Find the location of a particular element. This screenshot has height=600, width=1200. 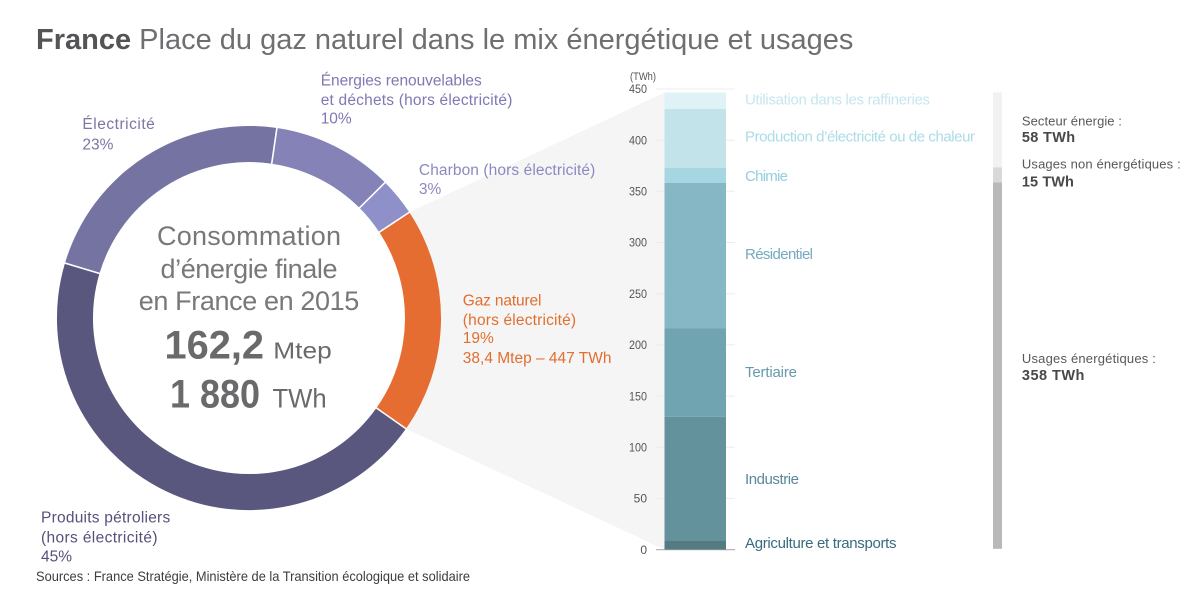

svg-text: 450 is located at coordinates (638, 89).